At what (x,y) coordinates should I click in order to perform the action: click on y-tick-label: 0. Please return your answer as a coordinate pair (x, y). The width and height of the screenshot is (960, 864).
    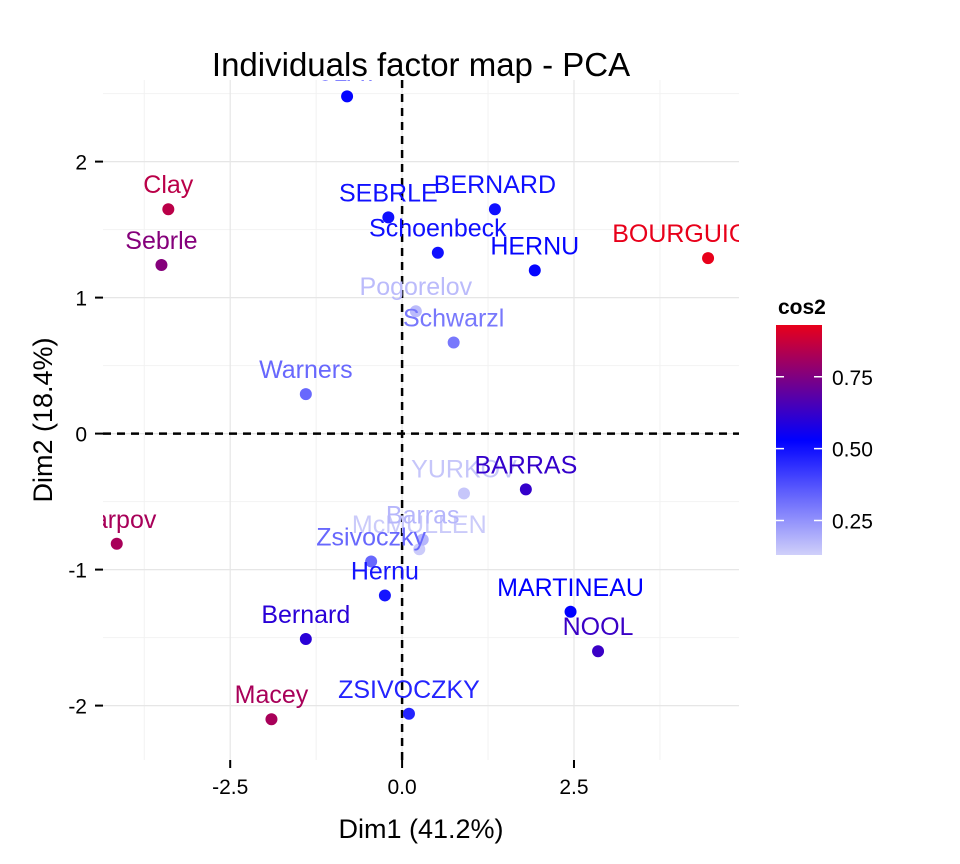
    Looking at the image, I should click on (81, 435).